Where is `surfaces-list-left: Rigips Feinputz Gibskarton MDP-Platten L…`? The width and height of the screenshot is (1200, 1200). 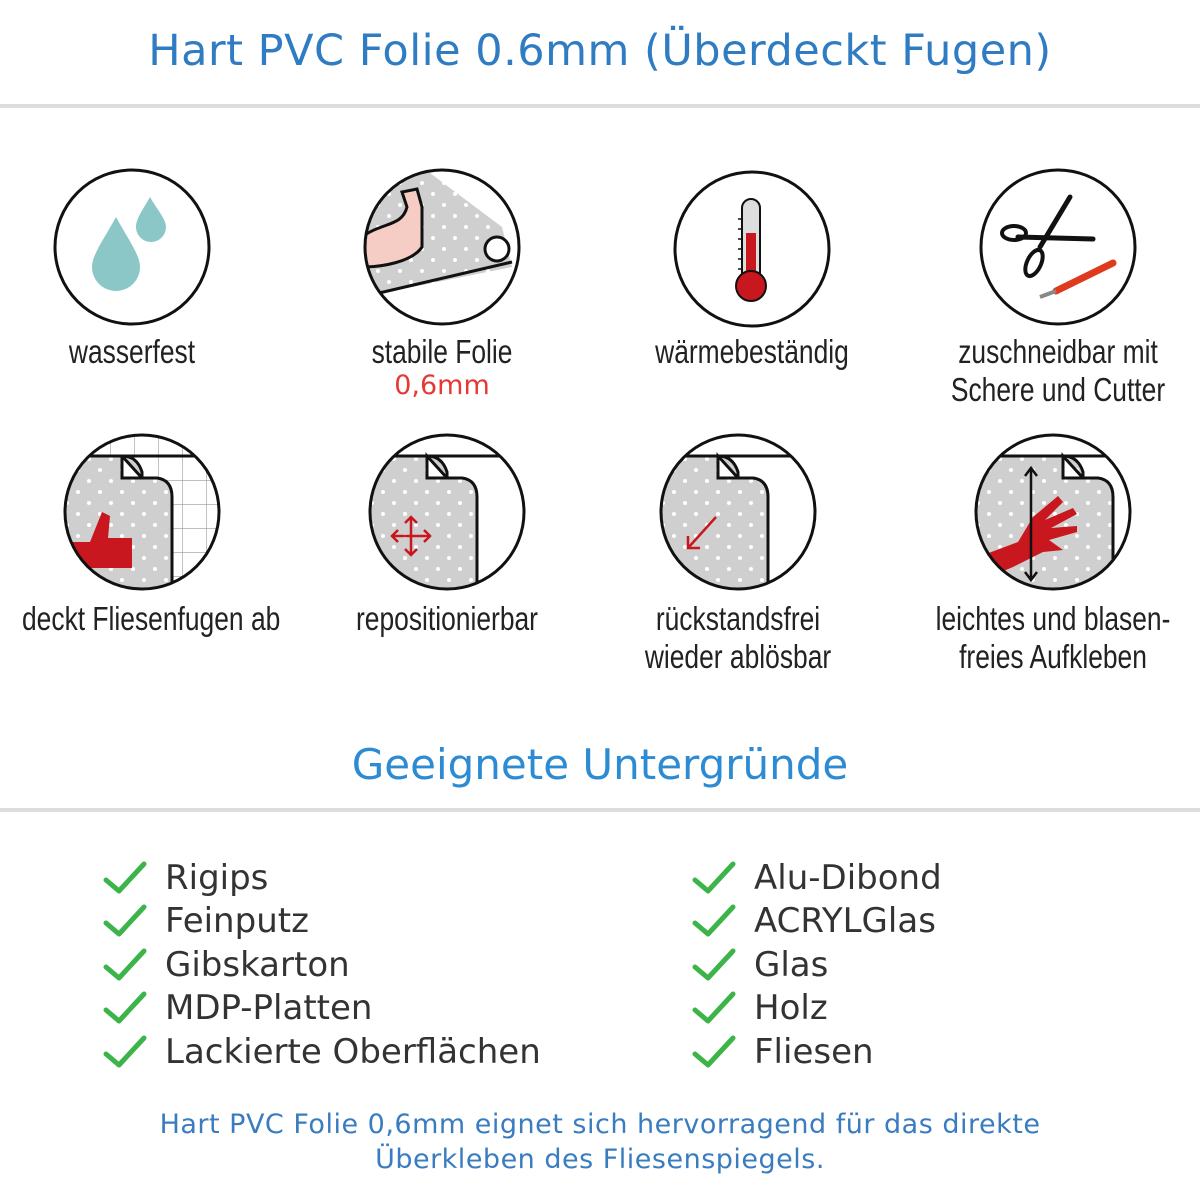 surfaces-list-left: Rigips Feinputz Gibskarton MDP-Platten L… is located at coordinates (322, 965).